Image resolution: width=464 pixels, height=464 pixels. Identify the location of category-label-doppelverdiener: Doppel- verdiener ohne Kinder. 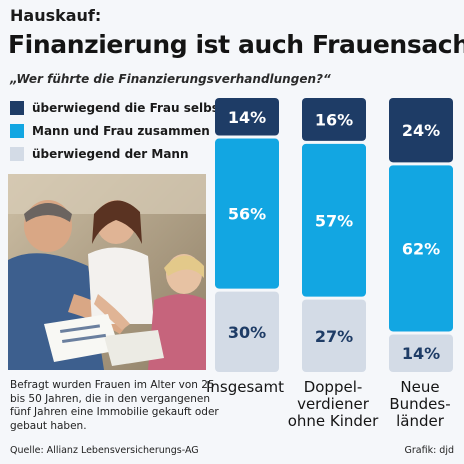
(333, 404).